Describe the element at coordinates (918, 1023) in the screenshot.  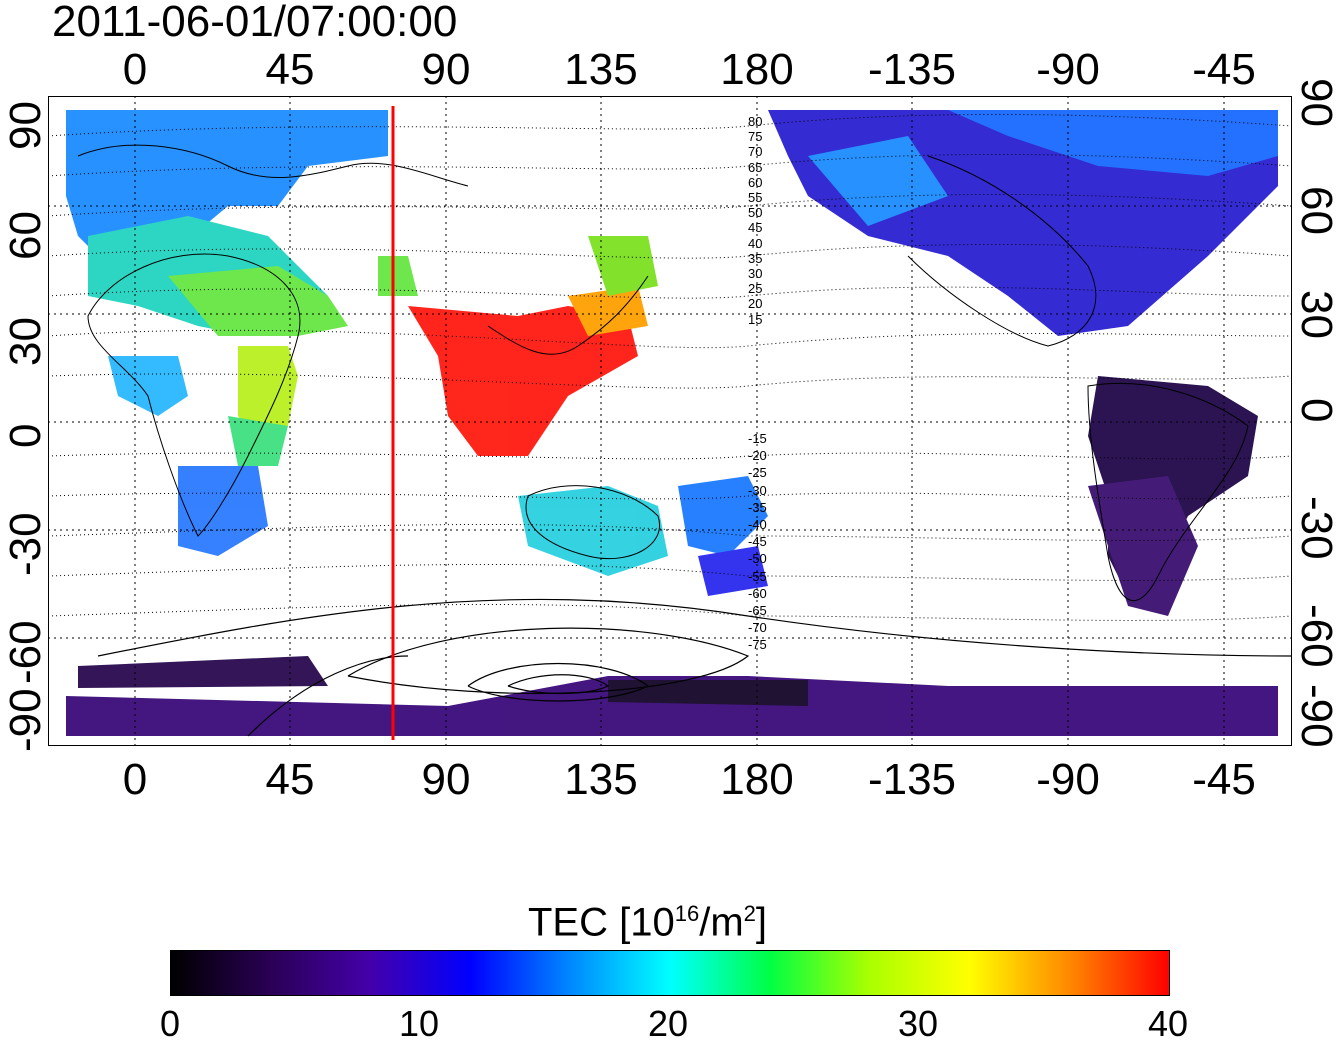
I see `colorbar-tick: 30` at that location.